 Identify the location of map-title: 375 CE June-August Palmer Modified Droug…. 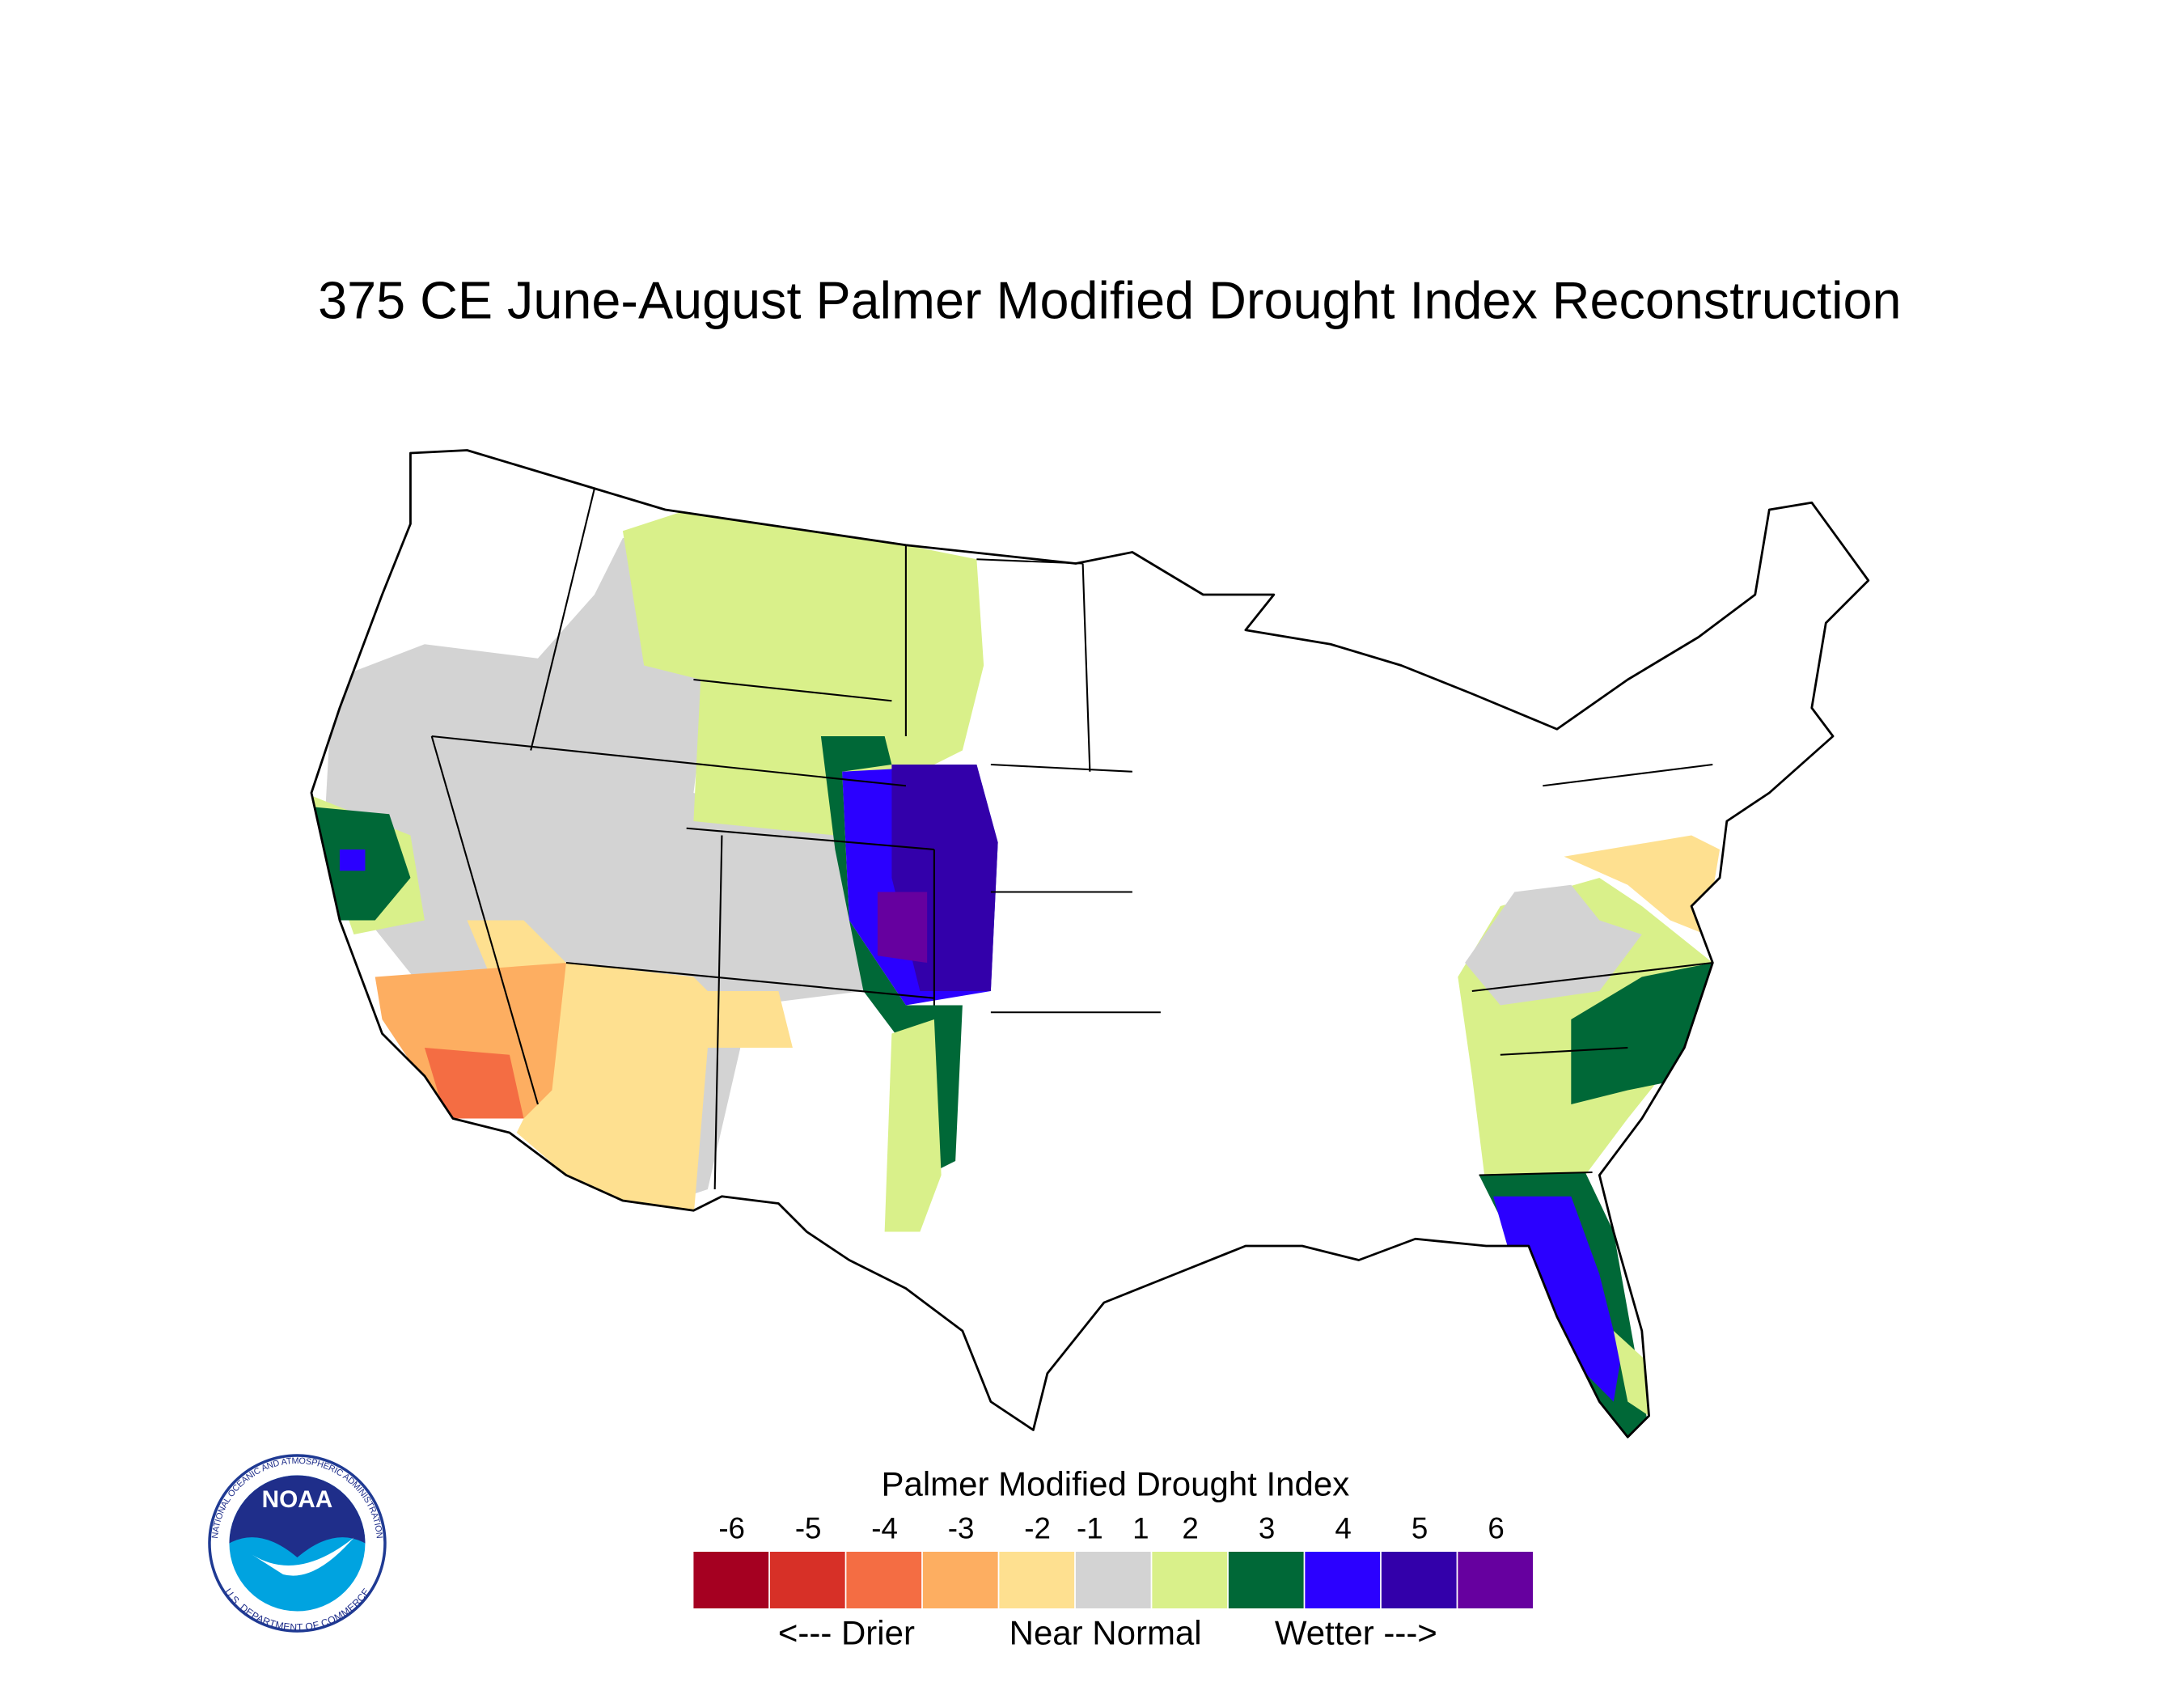
(1109, 299).